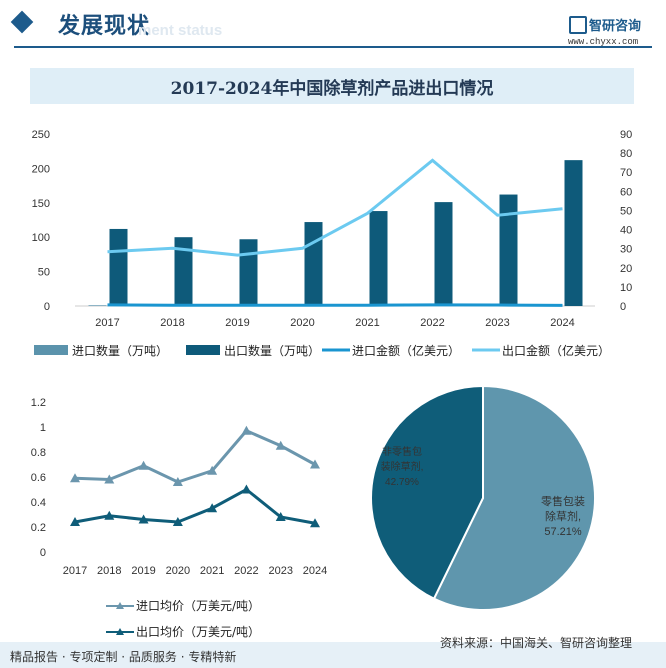 The width and height of the screenshot is (666, 668). I want to click on pie-slice-label: 42.79%, so click(402, 482).